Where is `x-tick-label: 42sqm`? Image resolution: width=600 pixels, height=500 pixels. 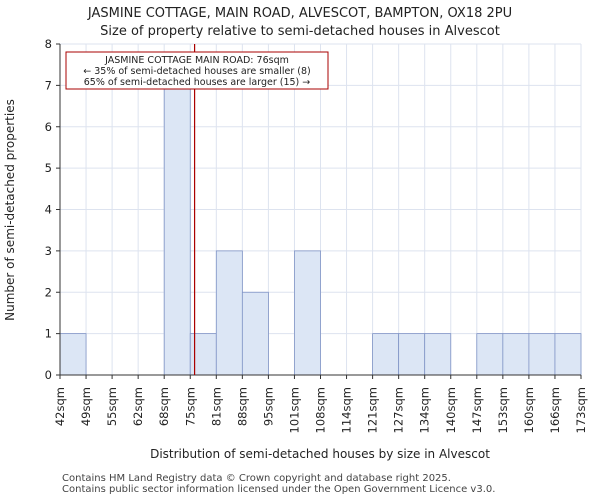
x-tick-label: 42sqm is located at coordinates (60, 406).